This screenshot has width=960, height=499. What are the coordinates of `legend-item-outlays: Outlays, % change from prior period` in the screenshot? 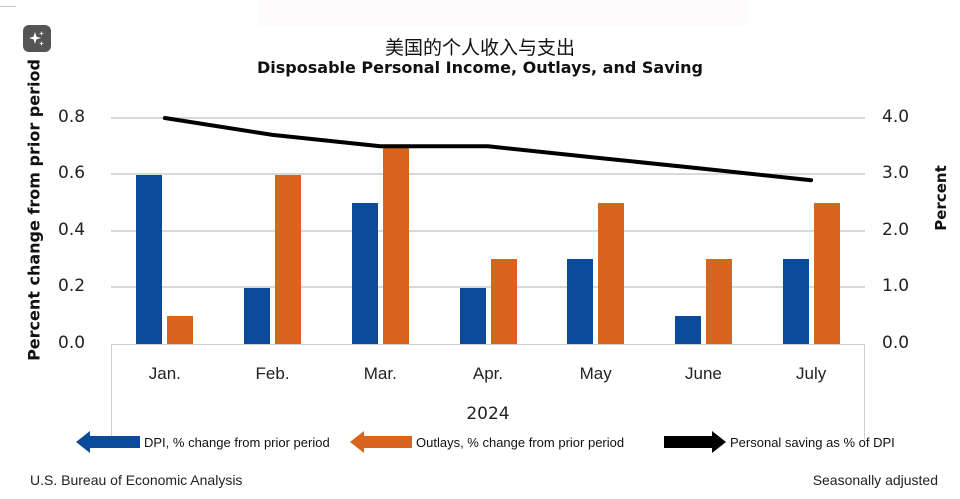 It's located at (487, 442).